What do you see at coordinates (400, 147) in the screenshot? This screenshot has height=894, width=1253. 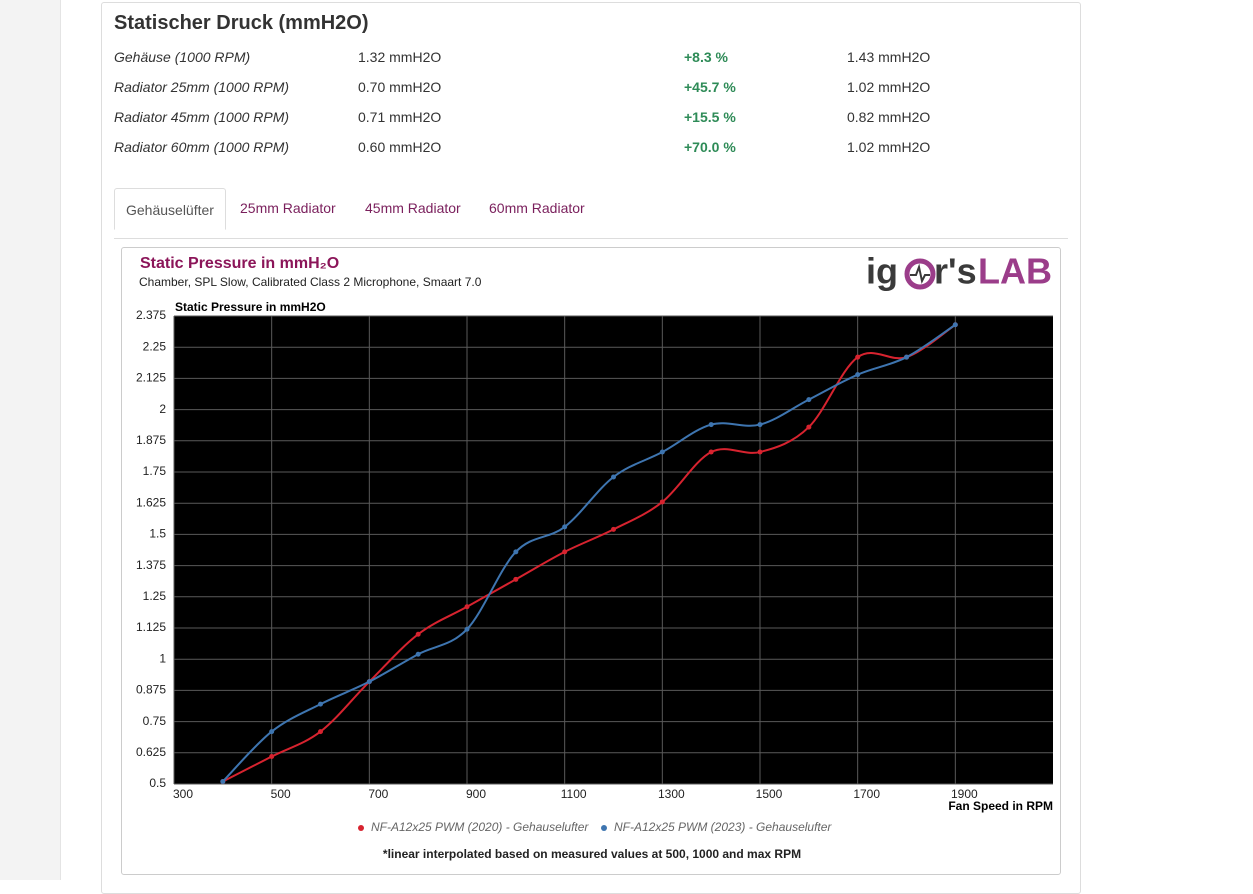 I see `table-cell: 0.60 mmH2O` at bounding box center [400, 147].